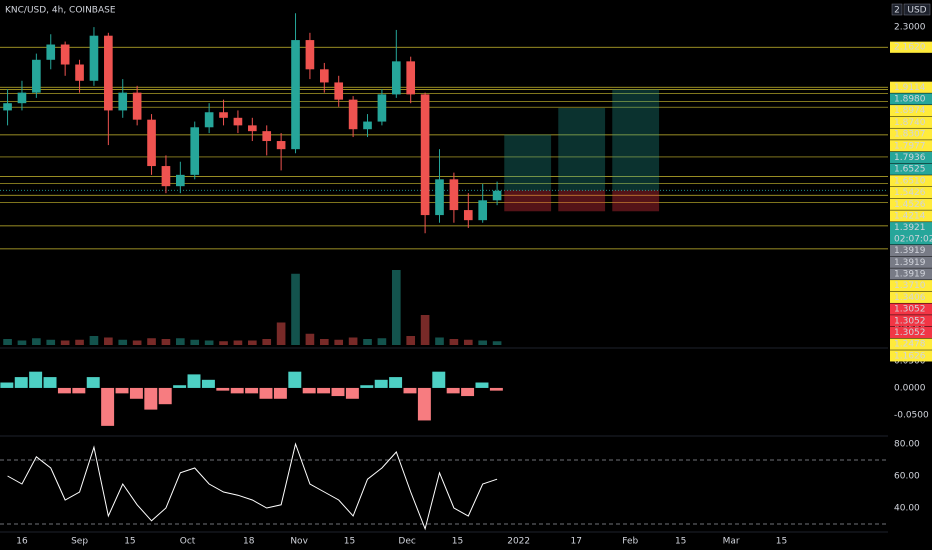 The width and height of the screenshot is (932, 550). I want to click on price-label-text: 1.5426, so click(910, 193).